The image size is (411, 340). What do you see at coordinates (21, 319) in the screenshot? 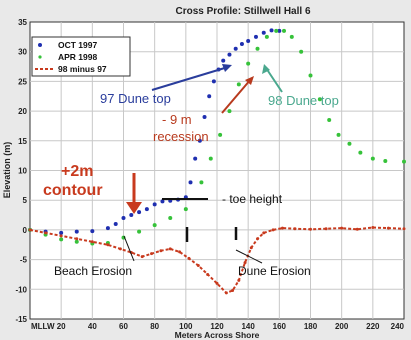
I see `y-tick-label: -15` at bounding box center [21, 319].